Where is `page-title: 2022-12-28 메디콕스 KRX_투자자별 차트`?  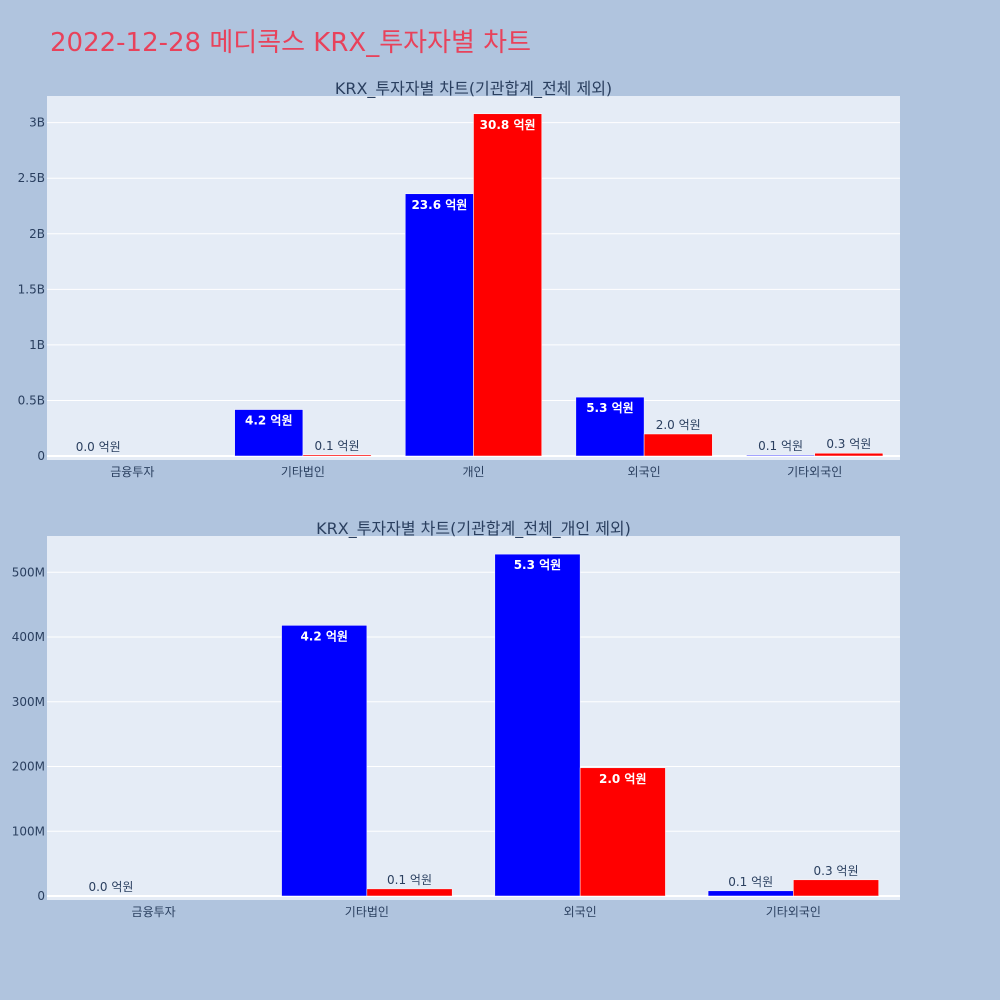 page-title: 2022-12-28 메디콕스 KRX_투자자별 차트 is located at coordinates (291, 43).